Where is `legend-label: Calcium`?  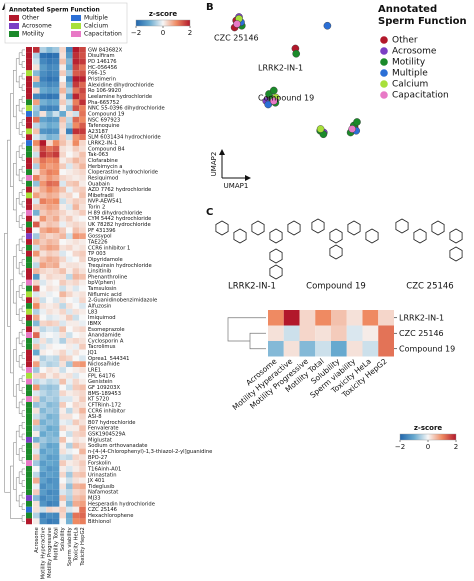
legend-label: Calcium is located at coordinates (410, 85).